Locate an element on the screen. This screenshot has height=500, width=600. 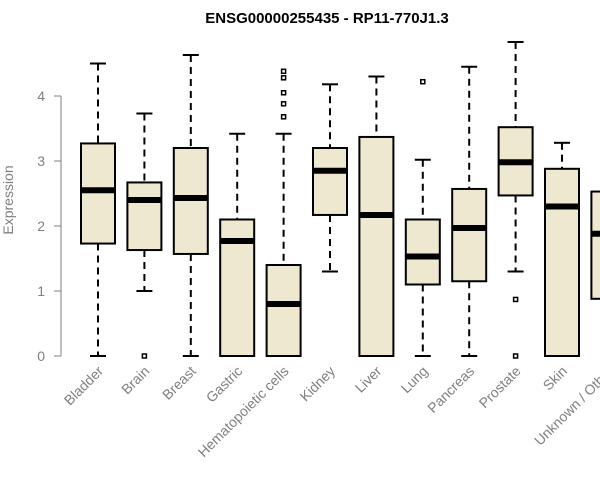
x-tick-label: Breast is located at coordinates (179, 383).